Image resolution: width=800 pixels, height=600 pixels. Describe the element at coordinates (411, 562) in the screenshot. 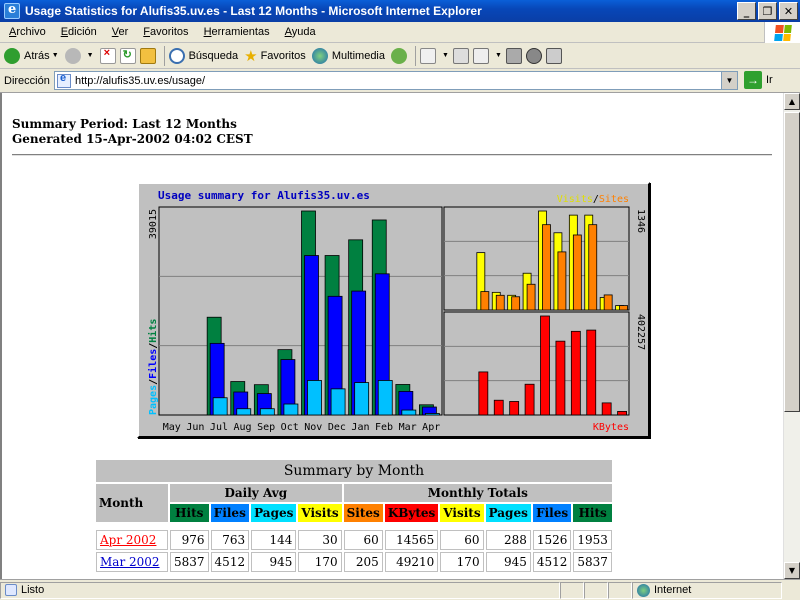

I see `value-cell: 49210` at that location.